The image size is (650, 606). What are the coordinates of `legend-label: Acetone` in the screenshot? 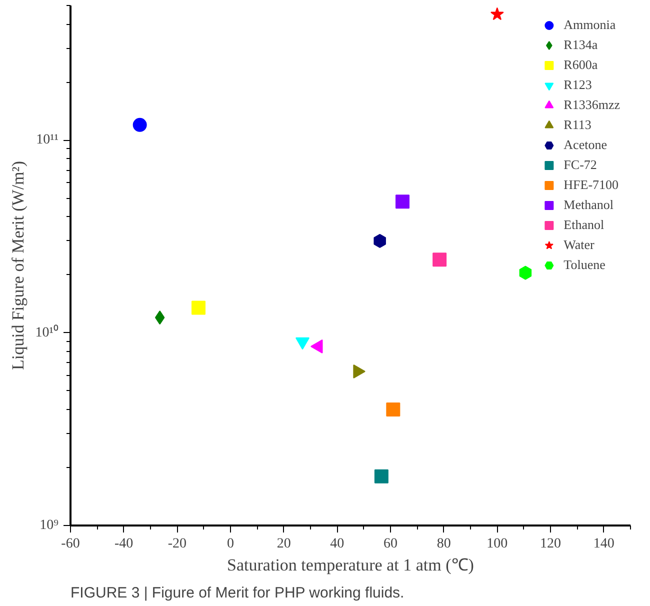 It's located at (585, 145).